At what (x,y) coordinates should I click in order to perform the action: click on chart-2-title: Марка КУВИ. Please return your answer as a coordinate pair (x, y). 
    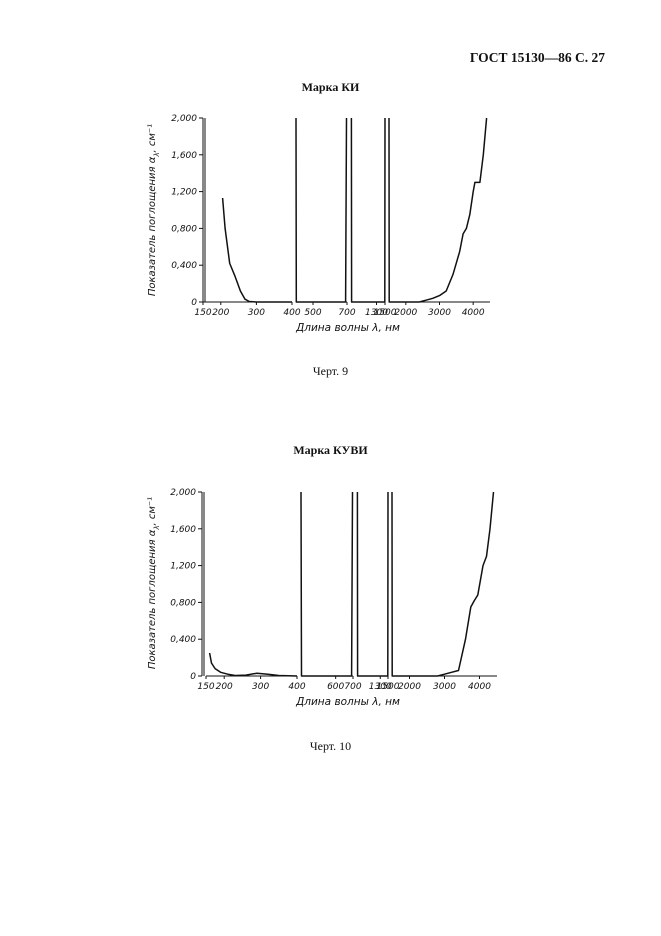
    Looking at the image, I should click on (330, 450).